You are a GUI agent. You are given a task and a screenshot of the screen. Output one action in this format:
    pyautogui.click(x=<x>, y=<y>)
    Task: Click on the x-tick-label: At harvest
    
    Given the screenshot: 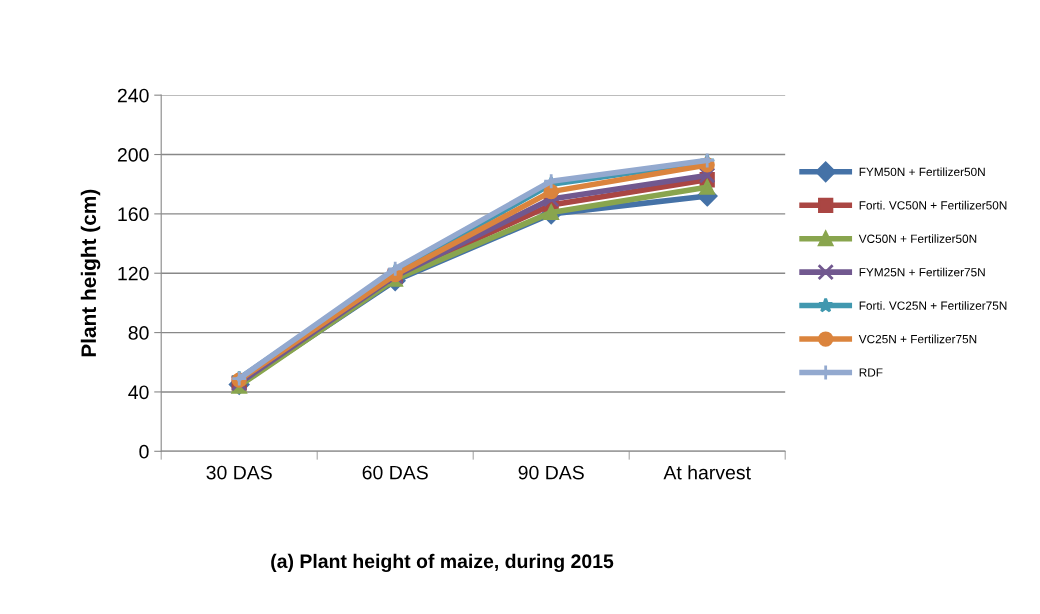 What is the action you would take?
    pyautogui.click(x=707, y=472)
    